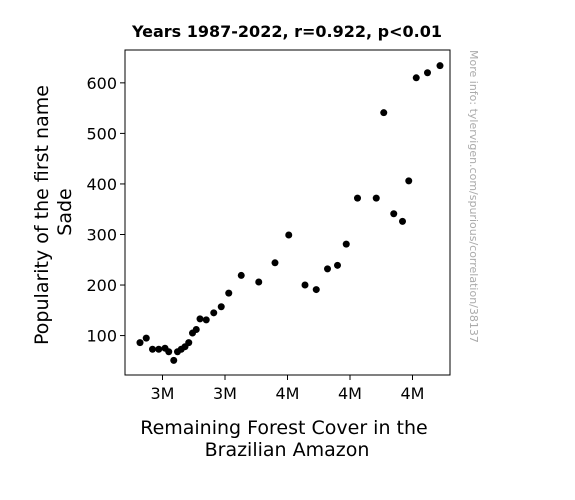 The image size is (575, 500). I want to click on y-axis-label-line-2: Sade, so click(65, 211).